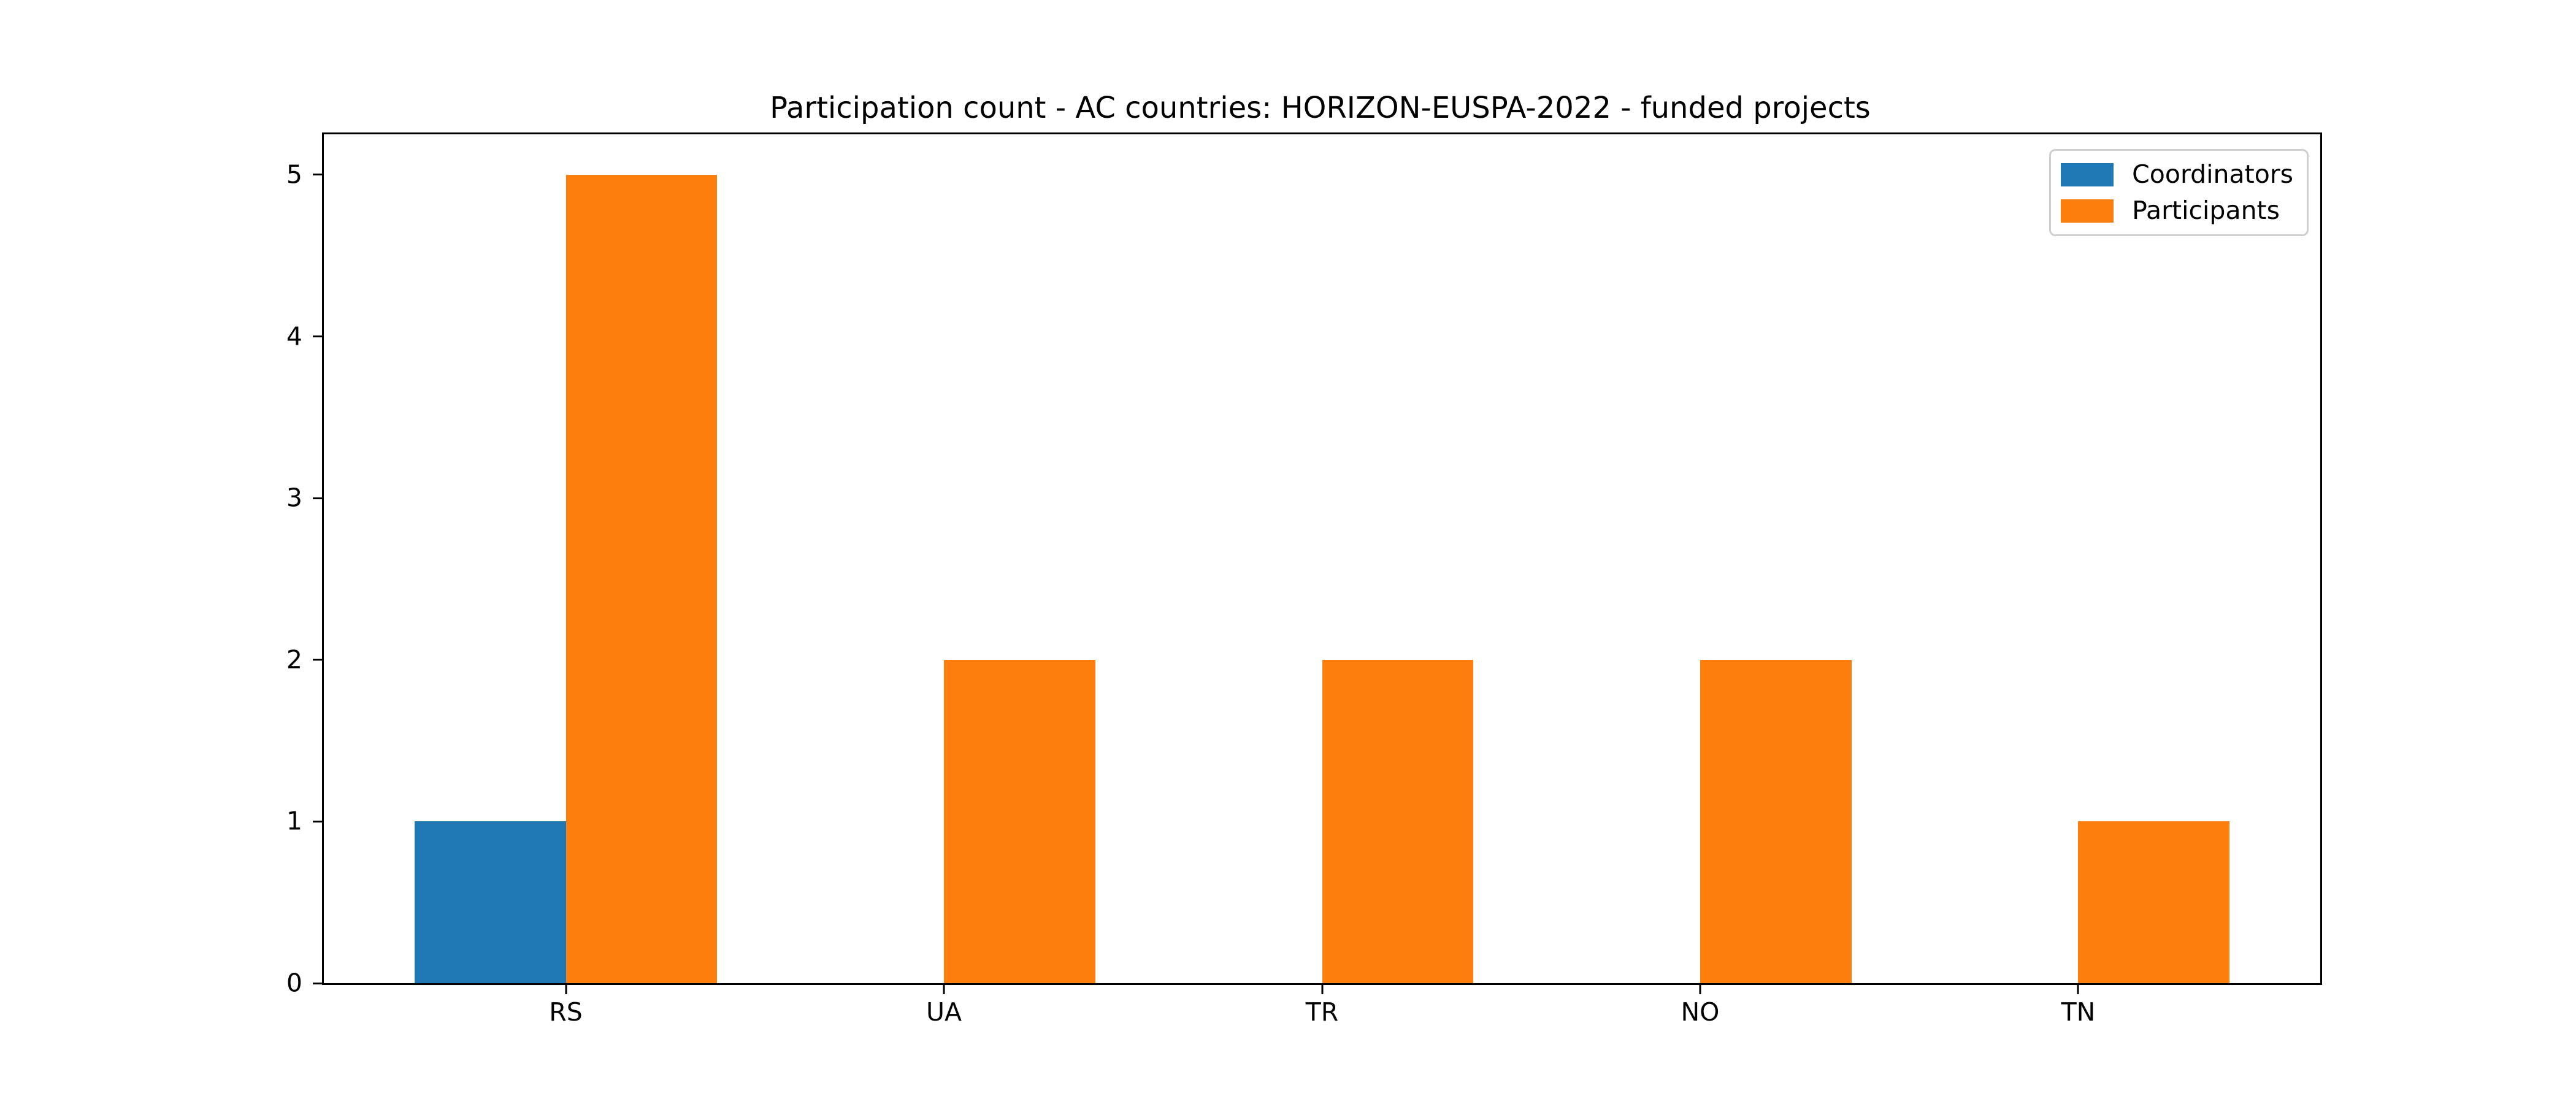  Describe the element at coordinates (2206, 211) in the screenshot. I see `legend-label: Participants` at that location.